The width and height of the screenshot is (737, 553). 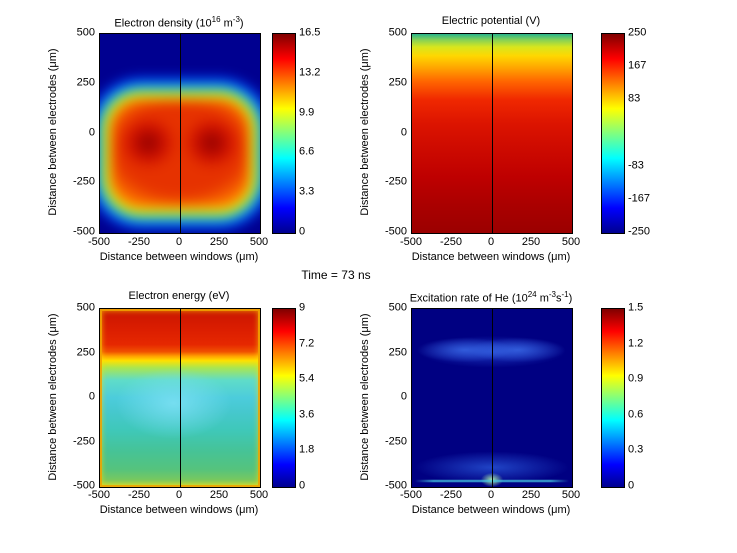 What do you see at coordinates (365, 397) in the screenshot?
I see `y-axis-label-excitation-rate: Distance between electrodes (μm)` at bounding box center [365, 397].